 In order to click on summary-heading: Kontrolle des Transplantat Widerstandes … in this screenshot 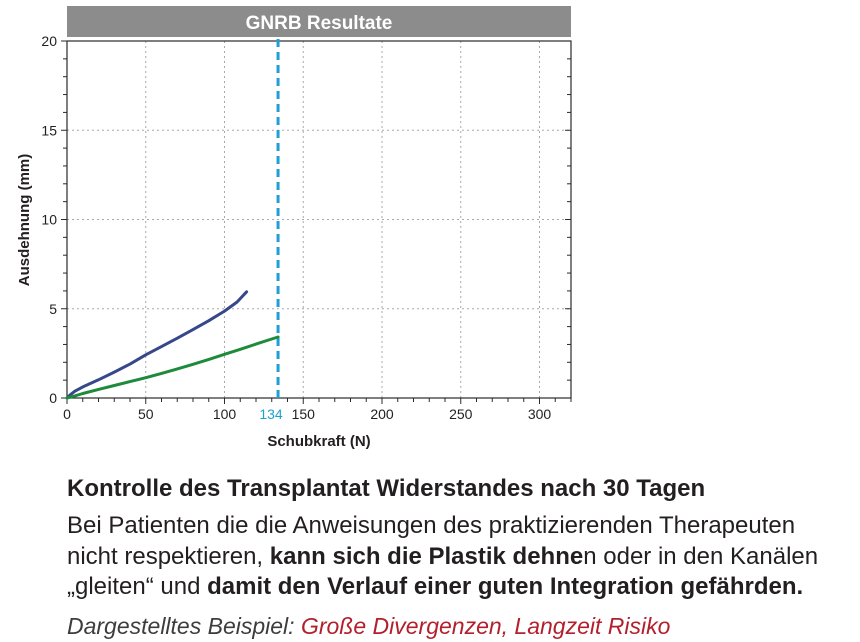, I will do `click(386, 488)`.